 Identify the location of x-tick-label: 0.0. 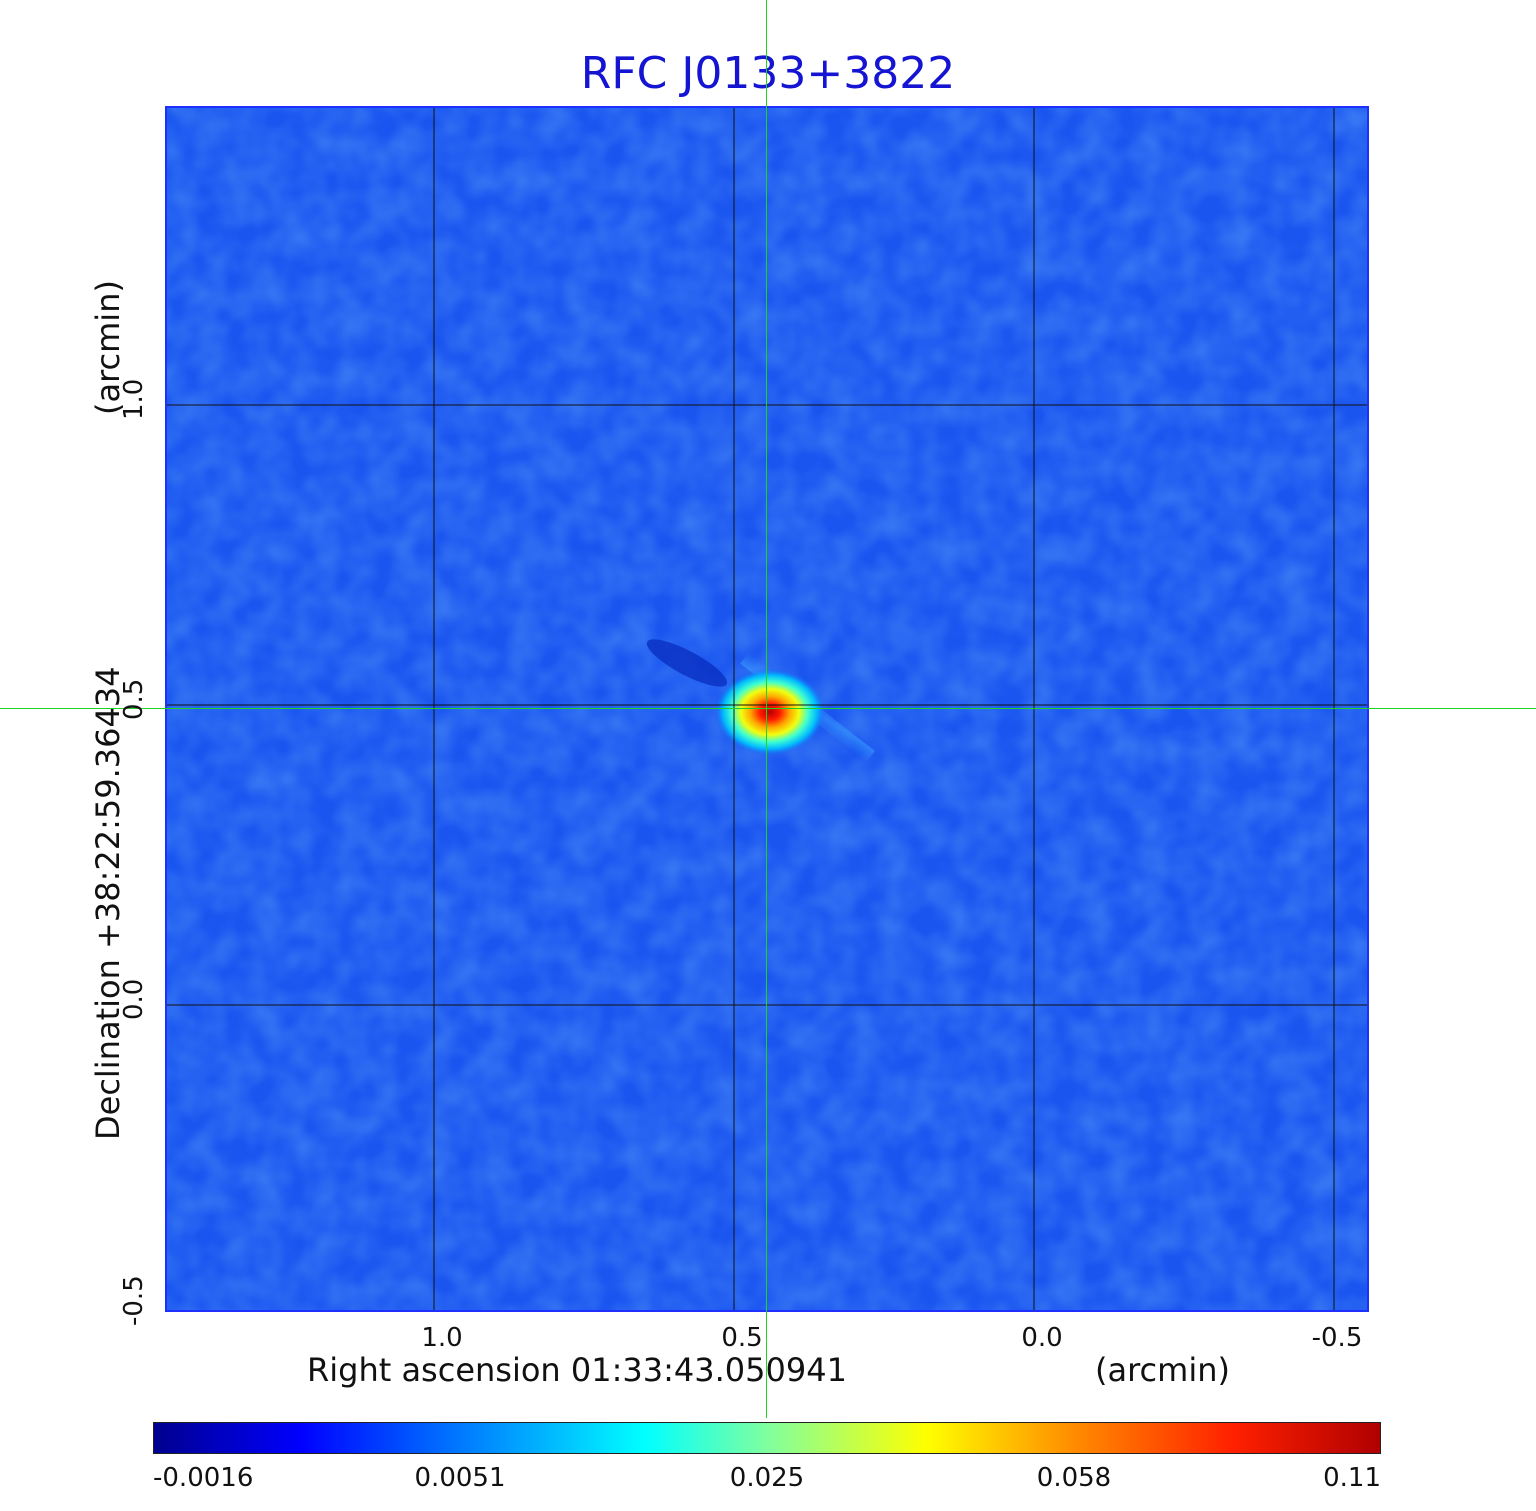
(1042, 1338).